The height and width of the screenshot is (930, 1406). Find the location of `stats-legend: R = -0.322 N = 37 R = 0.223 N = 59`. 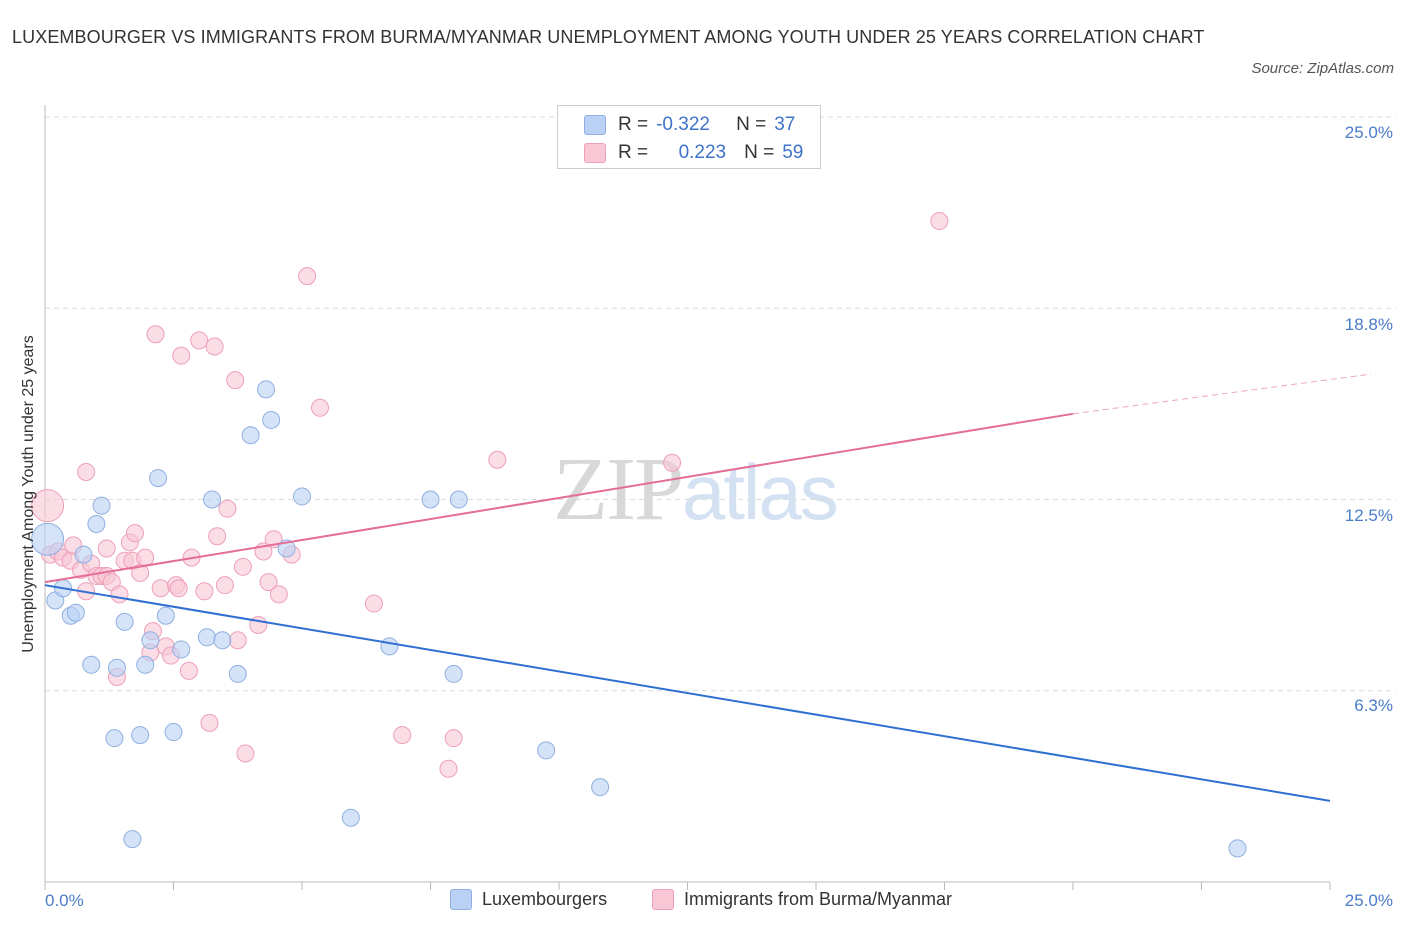

stats-legend: R = -0.322 N = 37 R = 0.223 N = 59 is located at coordinates (689, 137).